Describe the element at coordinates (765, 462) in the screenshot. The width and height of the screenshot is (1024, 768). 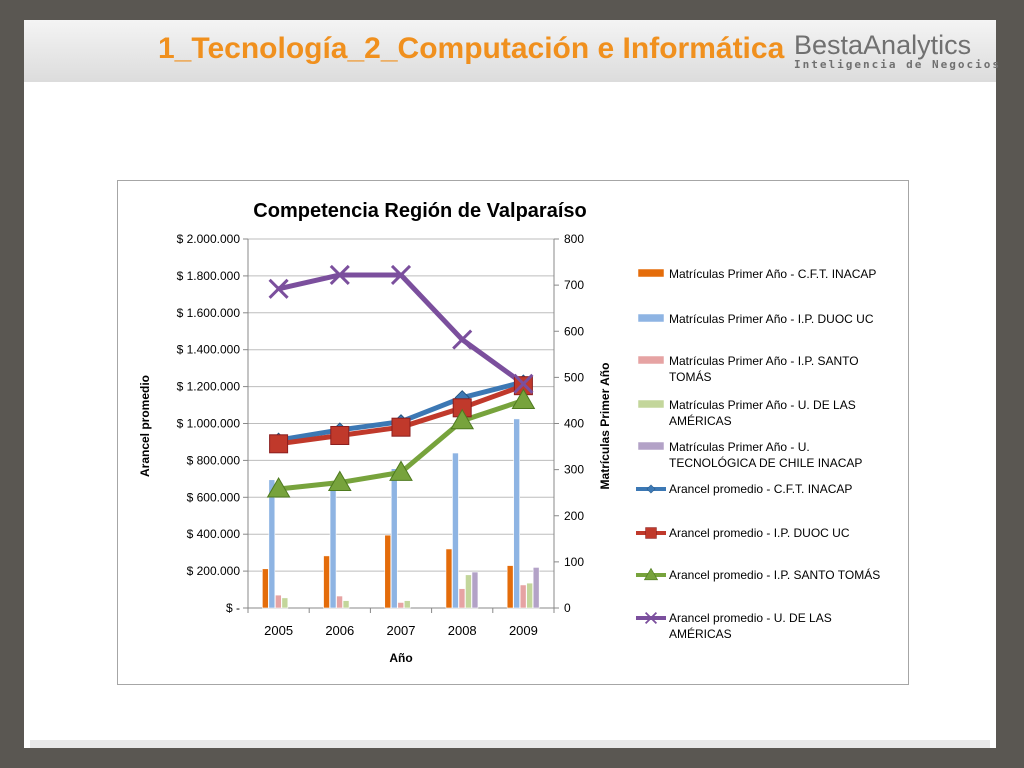
I see `legend-label: TECNOLÓGICA DE CHILE INACAP` at that location.